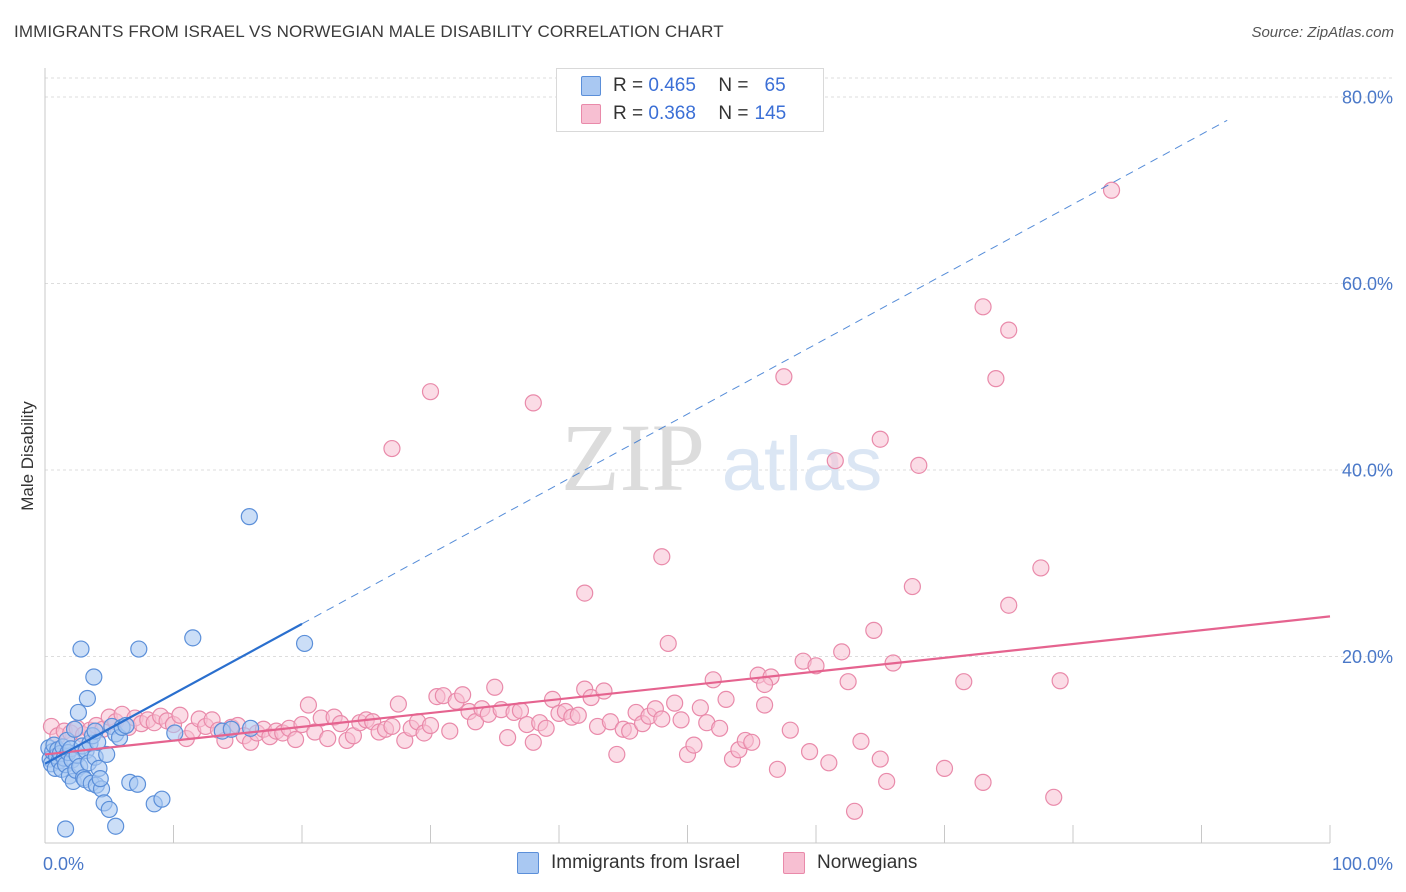 Image resolution: width=1406 pixels, height=892 pixels. I want to click on y-tick-label: 40.0%, so click(1367, 471).